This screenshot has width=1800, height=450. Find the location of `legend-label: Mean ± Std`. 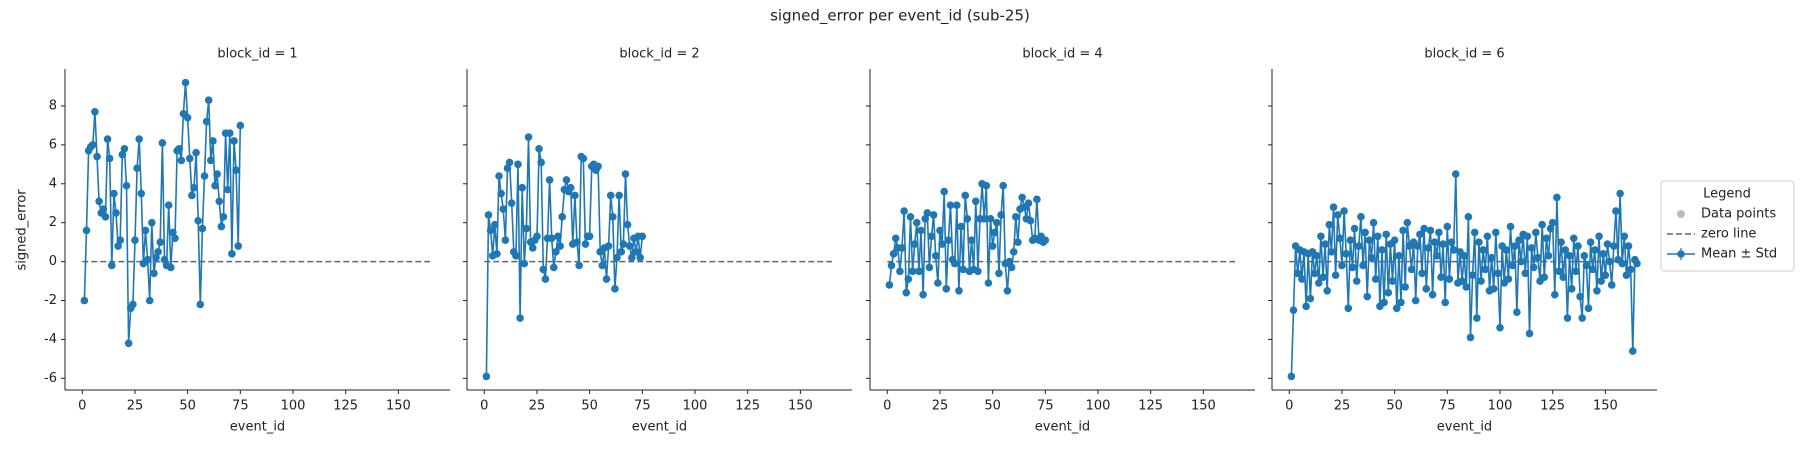

legend-label: Mean ± Std is located at coordinates (1739, 254).